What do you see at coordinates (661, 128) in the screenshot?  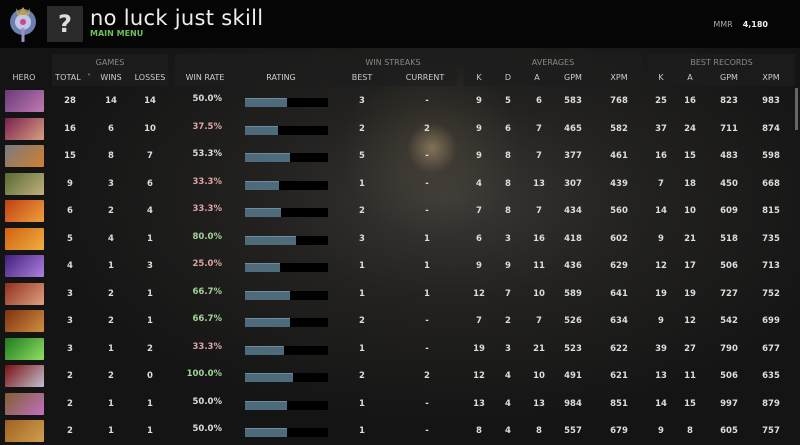 I see `cell-rk: 37` at bounding box center [661, 128].